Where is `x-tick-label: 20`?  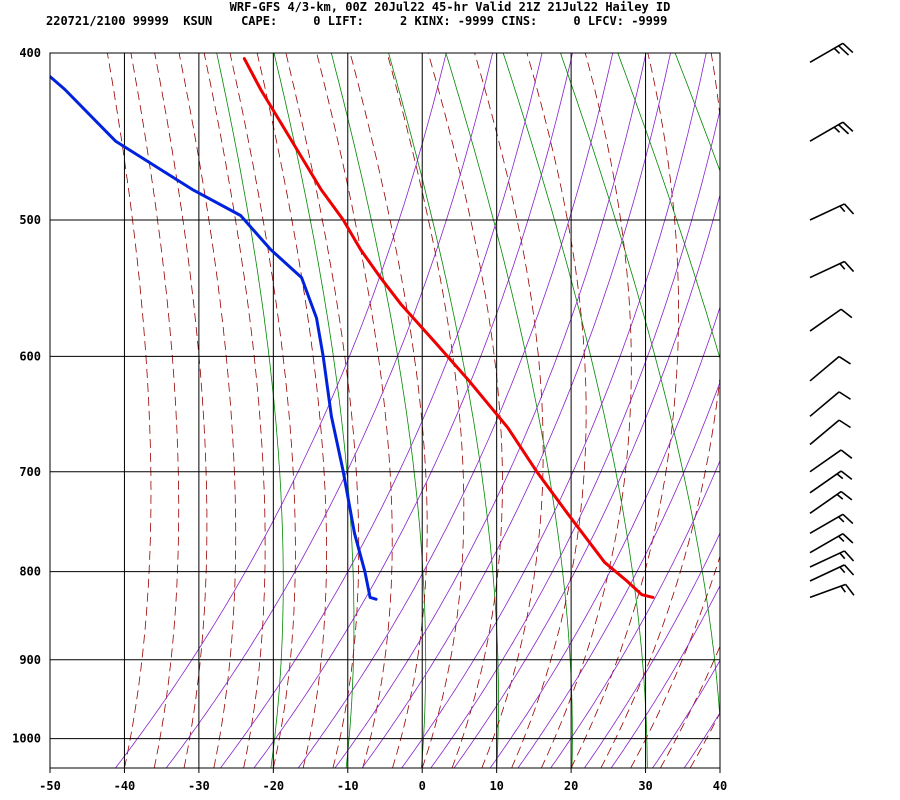 x-tick-label: 20 is located at coordinates (571, 786).